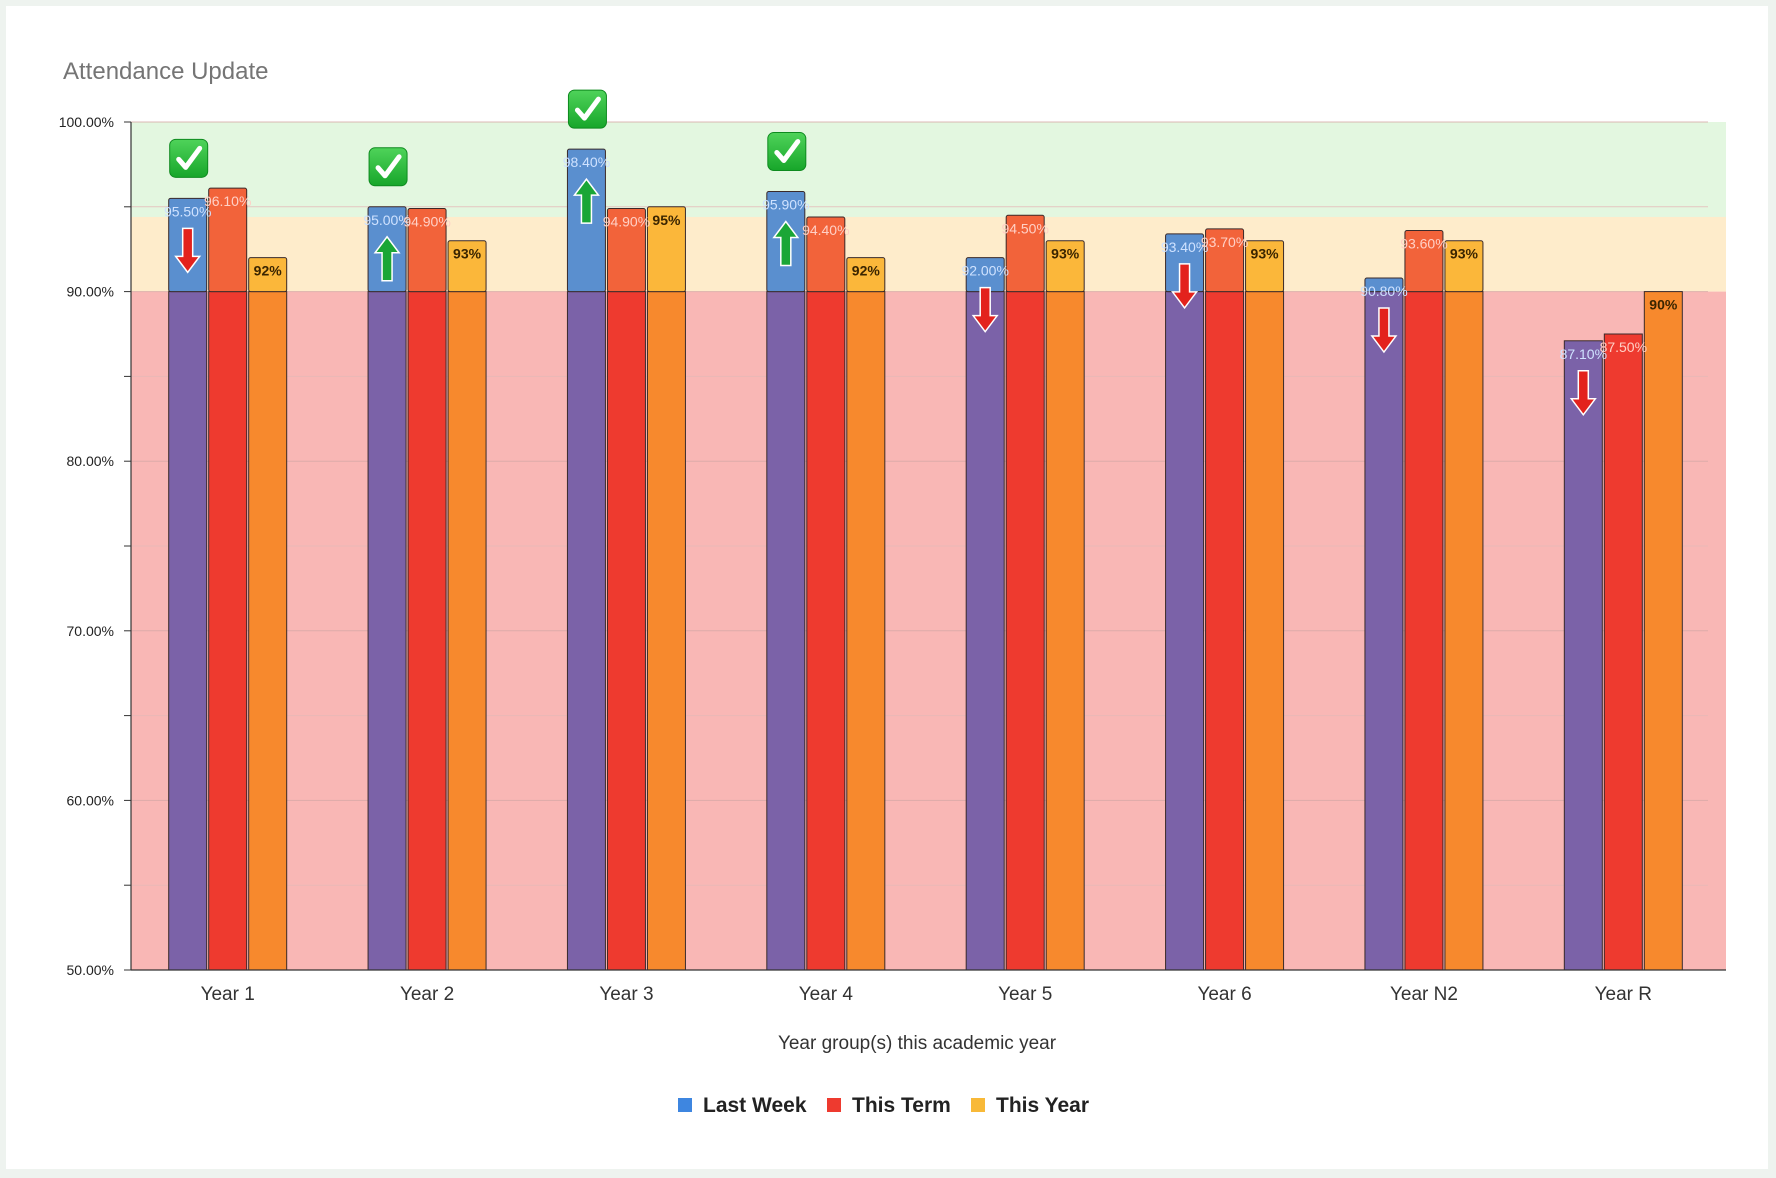 Image resolution: width=1776 pixels, height=1178 pixels. Describe the element at coordinates (166, 71) in the screenshot. I see `chart-title: Attendance Update` at that location.